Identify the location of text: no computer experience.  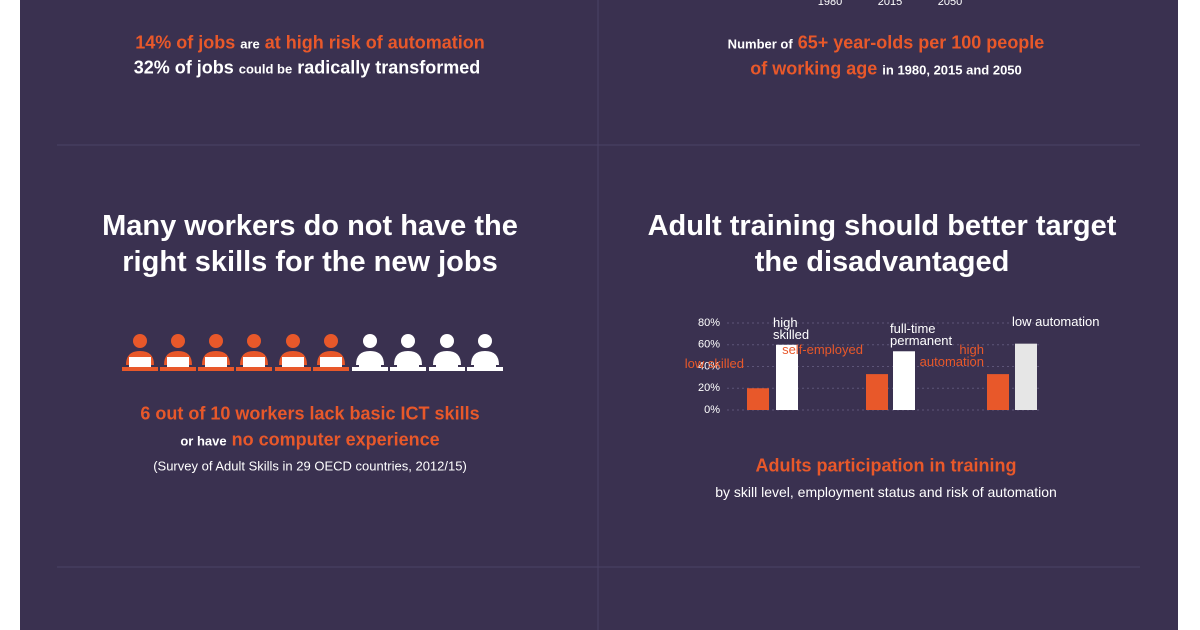
(335, 439).